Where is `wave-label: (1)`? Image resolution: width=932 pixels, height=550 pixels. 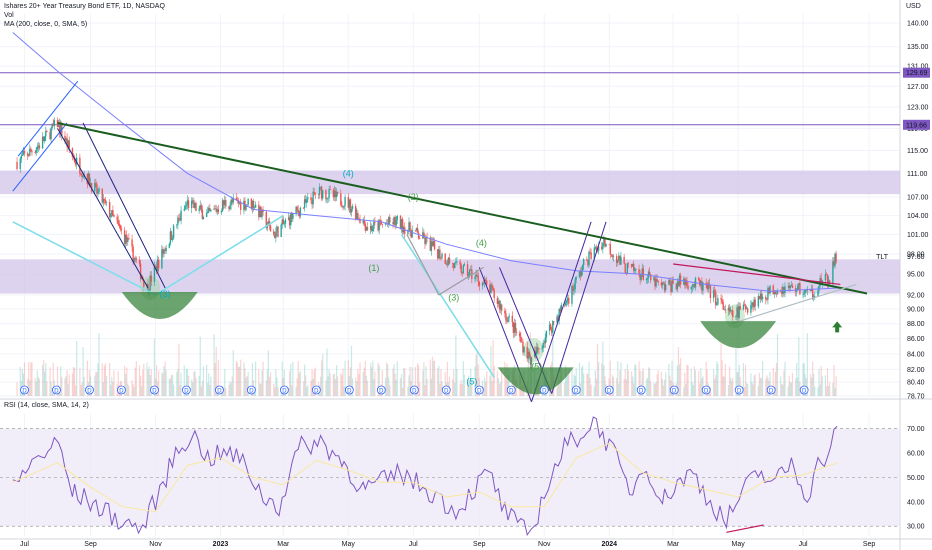
wave-label: (1) is located at coordinates (373, 268).